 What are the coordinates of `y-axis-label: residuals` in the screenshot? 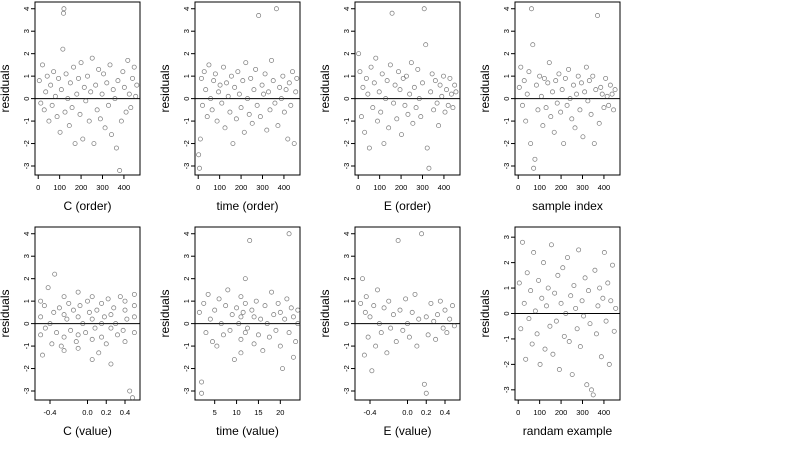 It's located at (485, 313).